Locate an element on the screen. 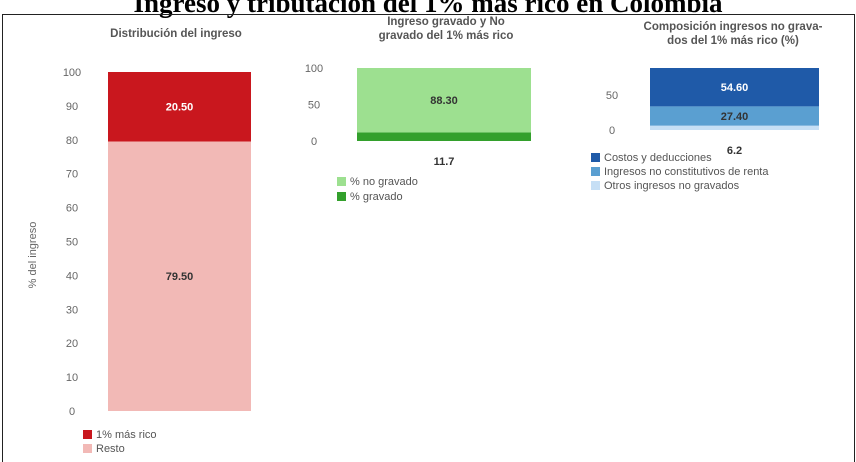  chart-1-y-tick: 100 is located at coordinates (72, 73).